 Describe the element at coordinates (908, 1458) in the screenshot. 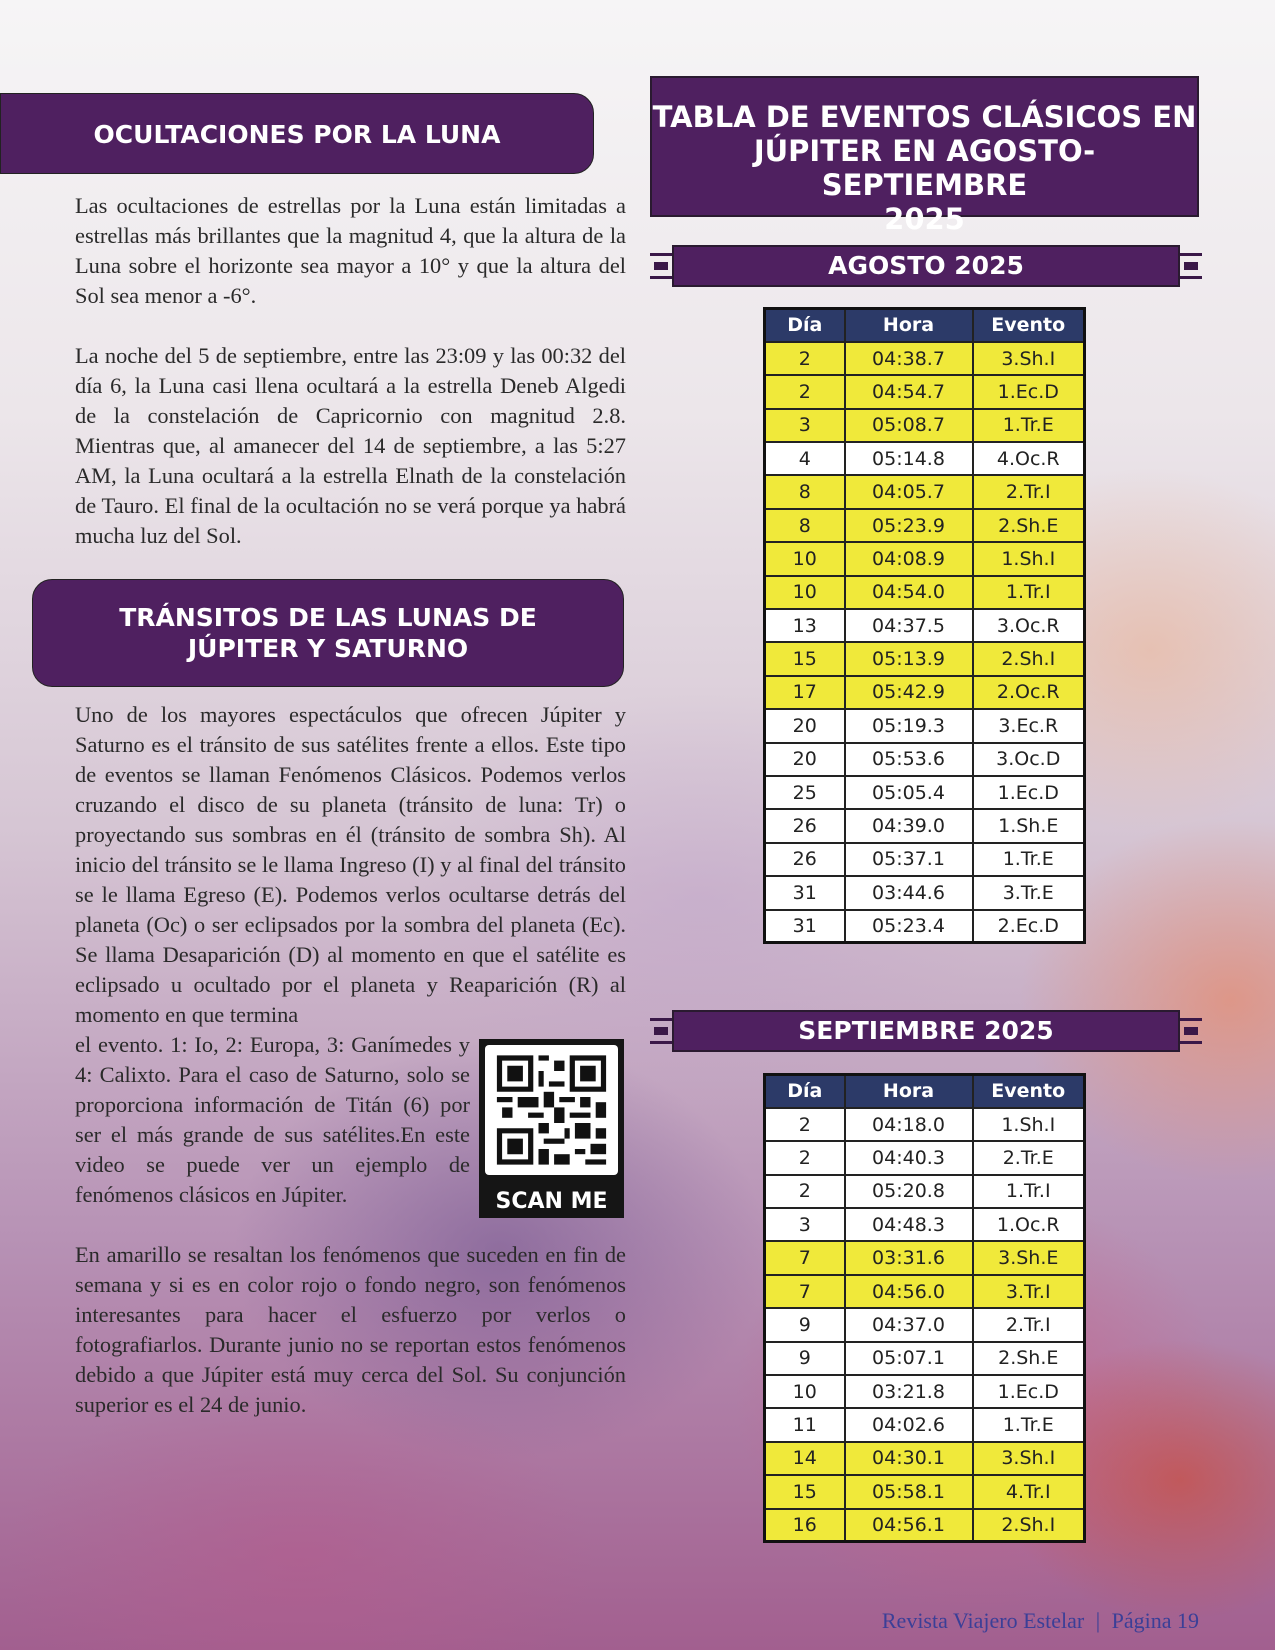

I see `time-cell: 04:30.1` at that location.